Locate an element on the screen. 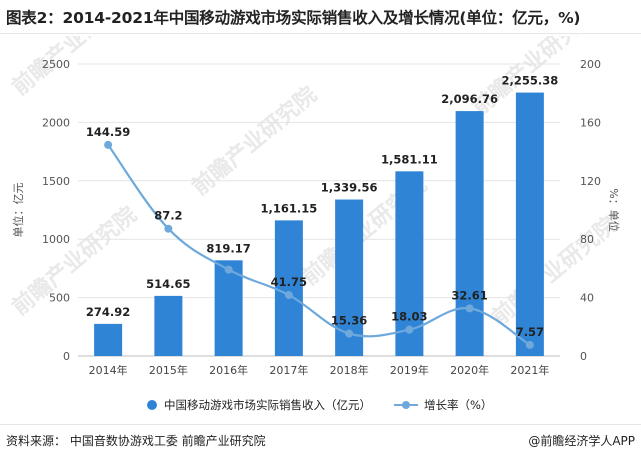  legend-line-label: 增长率（%） is located at coordinates (458, 405).